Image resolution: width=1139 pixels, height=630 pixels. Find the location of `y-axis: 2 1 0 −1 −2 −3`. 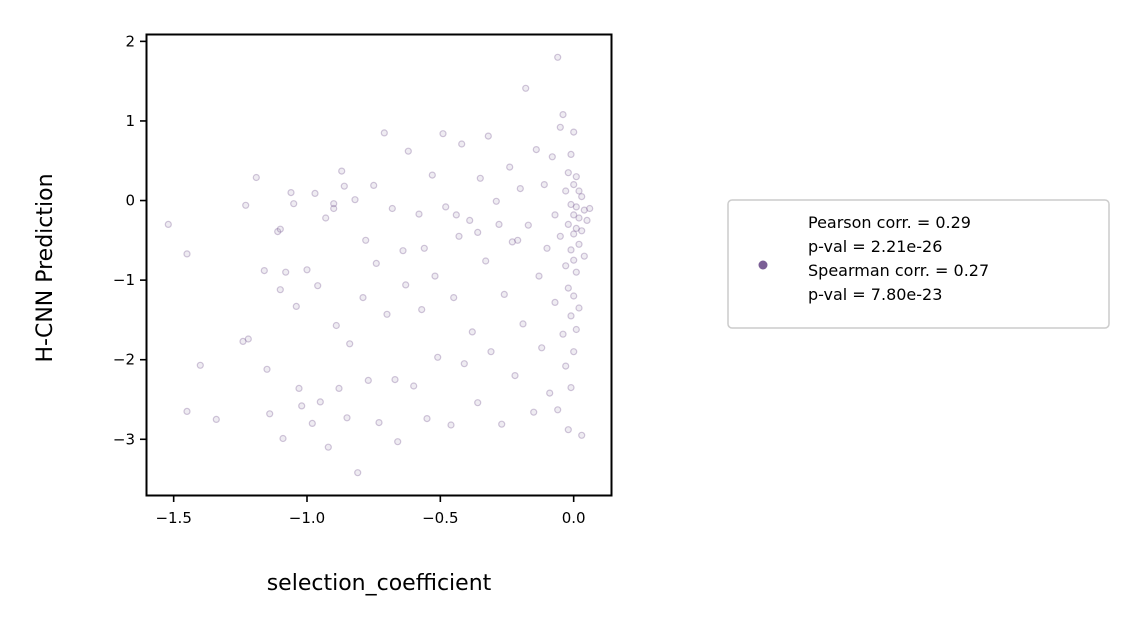

y-axis: 2 1 0 −1 −2 −3 is located at coordinates (130, 240).